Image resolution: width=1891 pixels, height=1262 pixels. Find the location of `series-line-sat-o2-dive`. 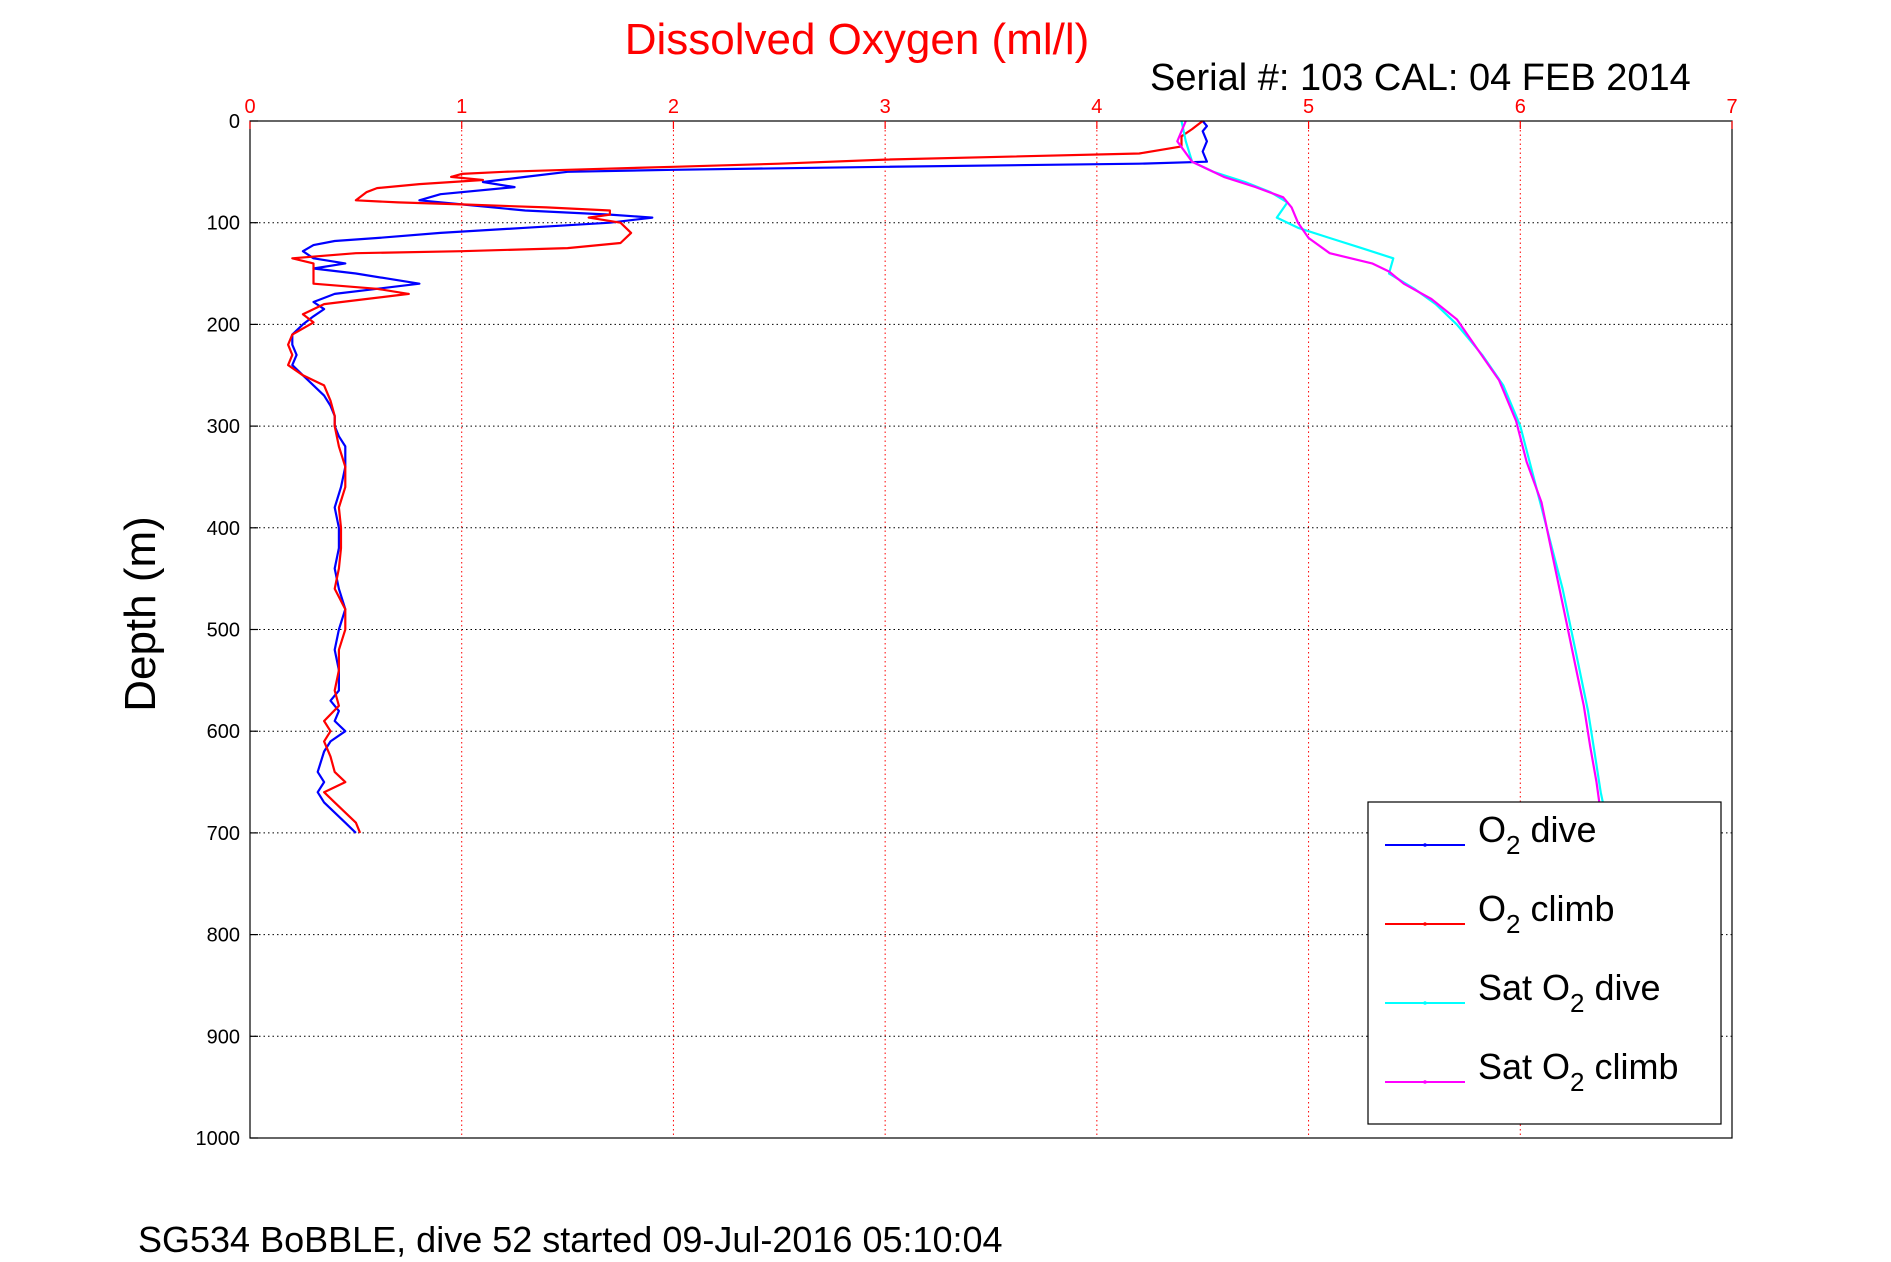

series-line-sat-o2-dive is located at coordinates (1393, 466).